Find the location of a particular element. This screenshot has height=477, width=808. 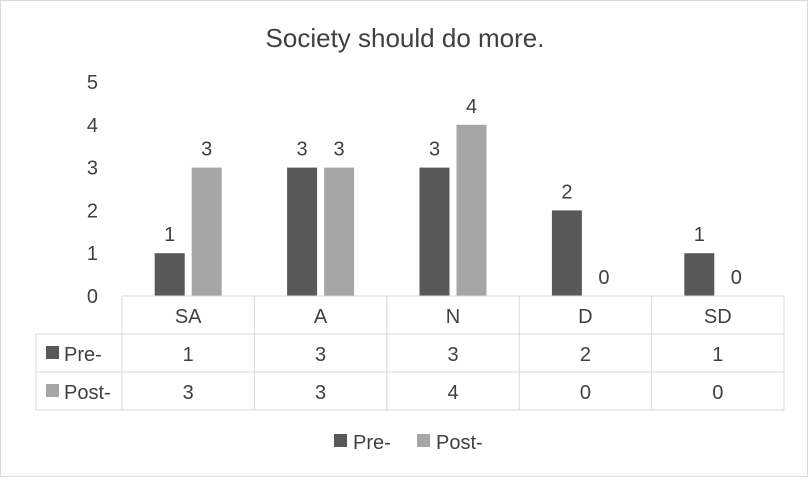

chart-title: Society should do more. is located at coordinates (405, 38).